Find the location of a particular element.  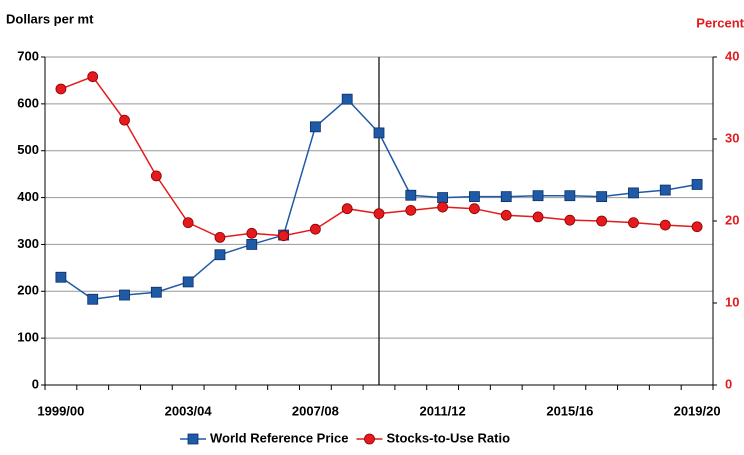

x-tick-label: 2015/16 is located at coordinates (569, 410).